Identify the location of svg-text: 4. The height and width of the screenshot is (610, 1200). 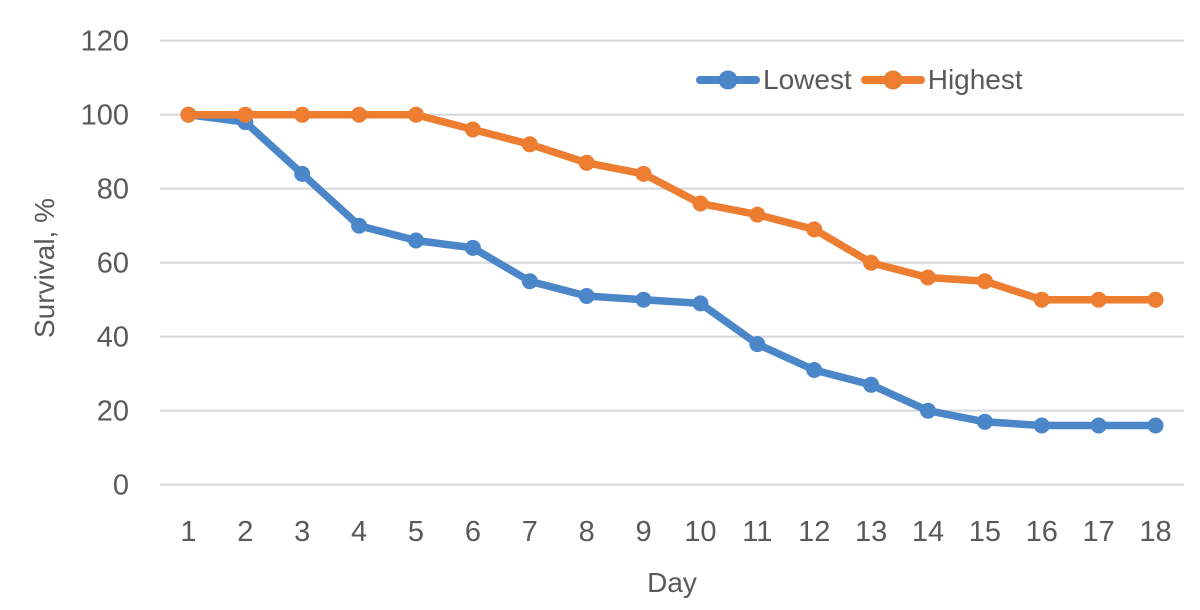
(359, 532).